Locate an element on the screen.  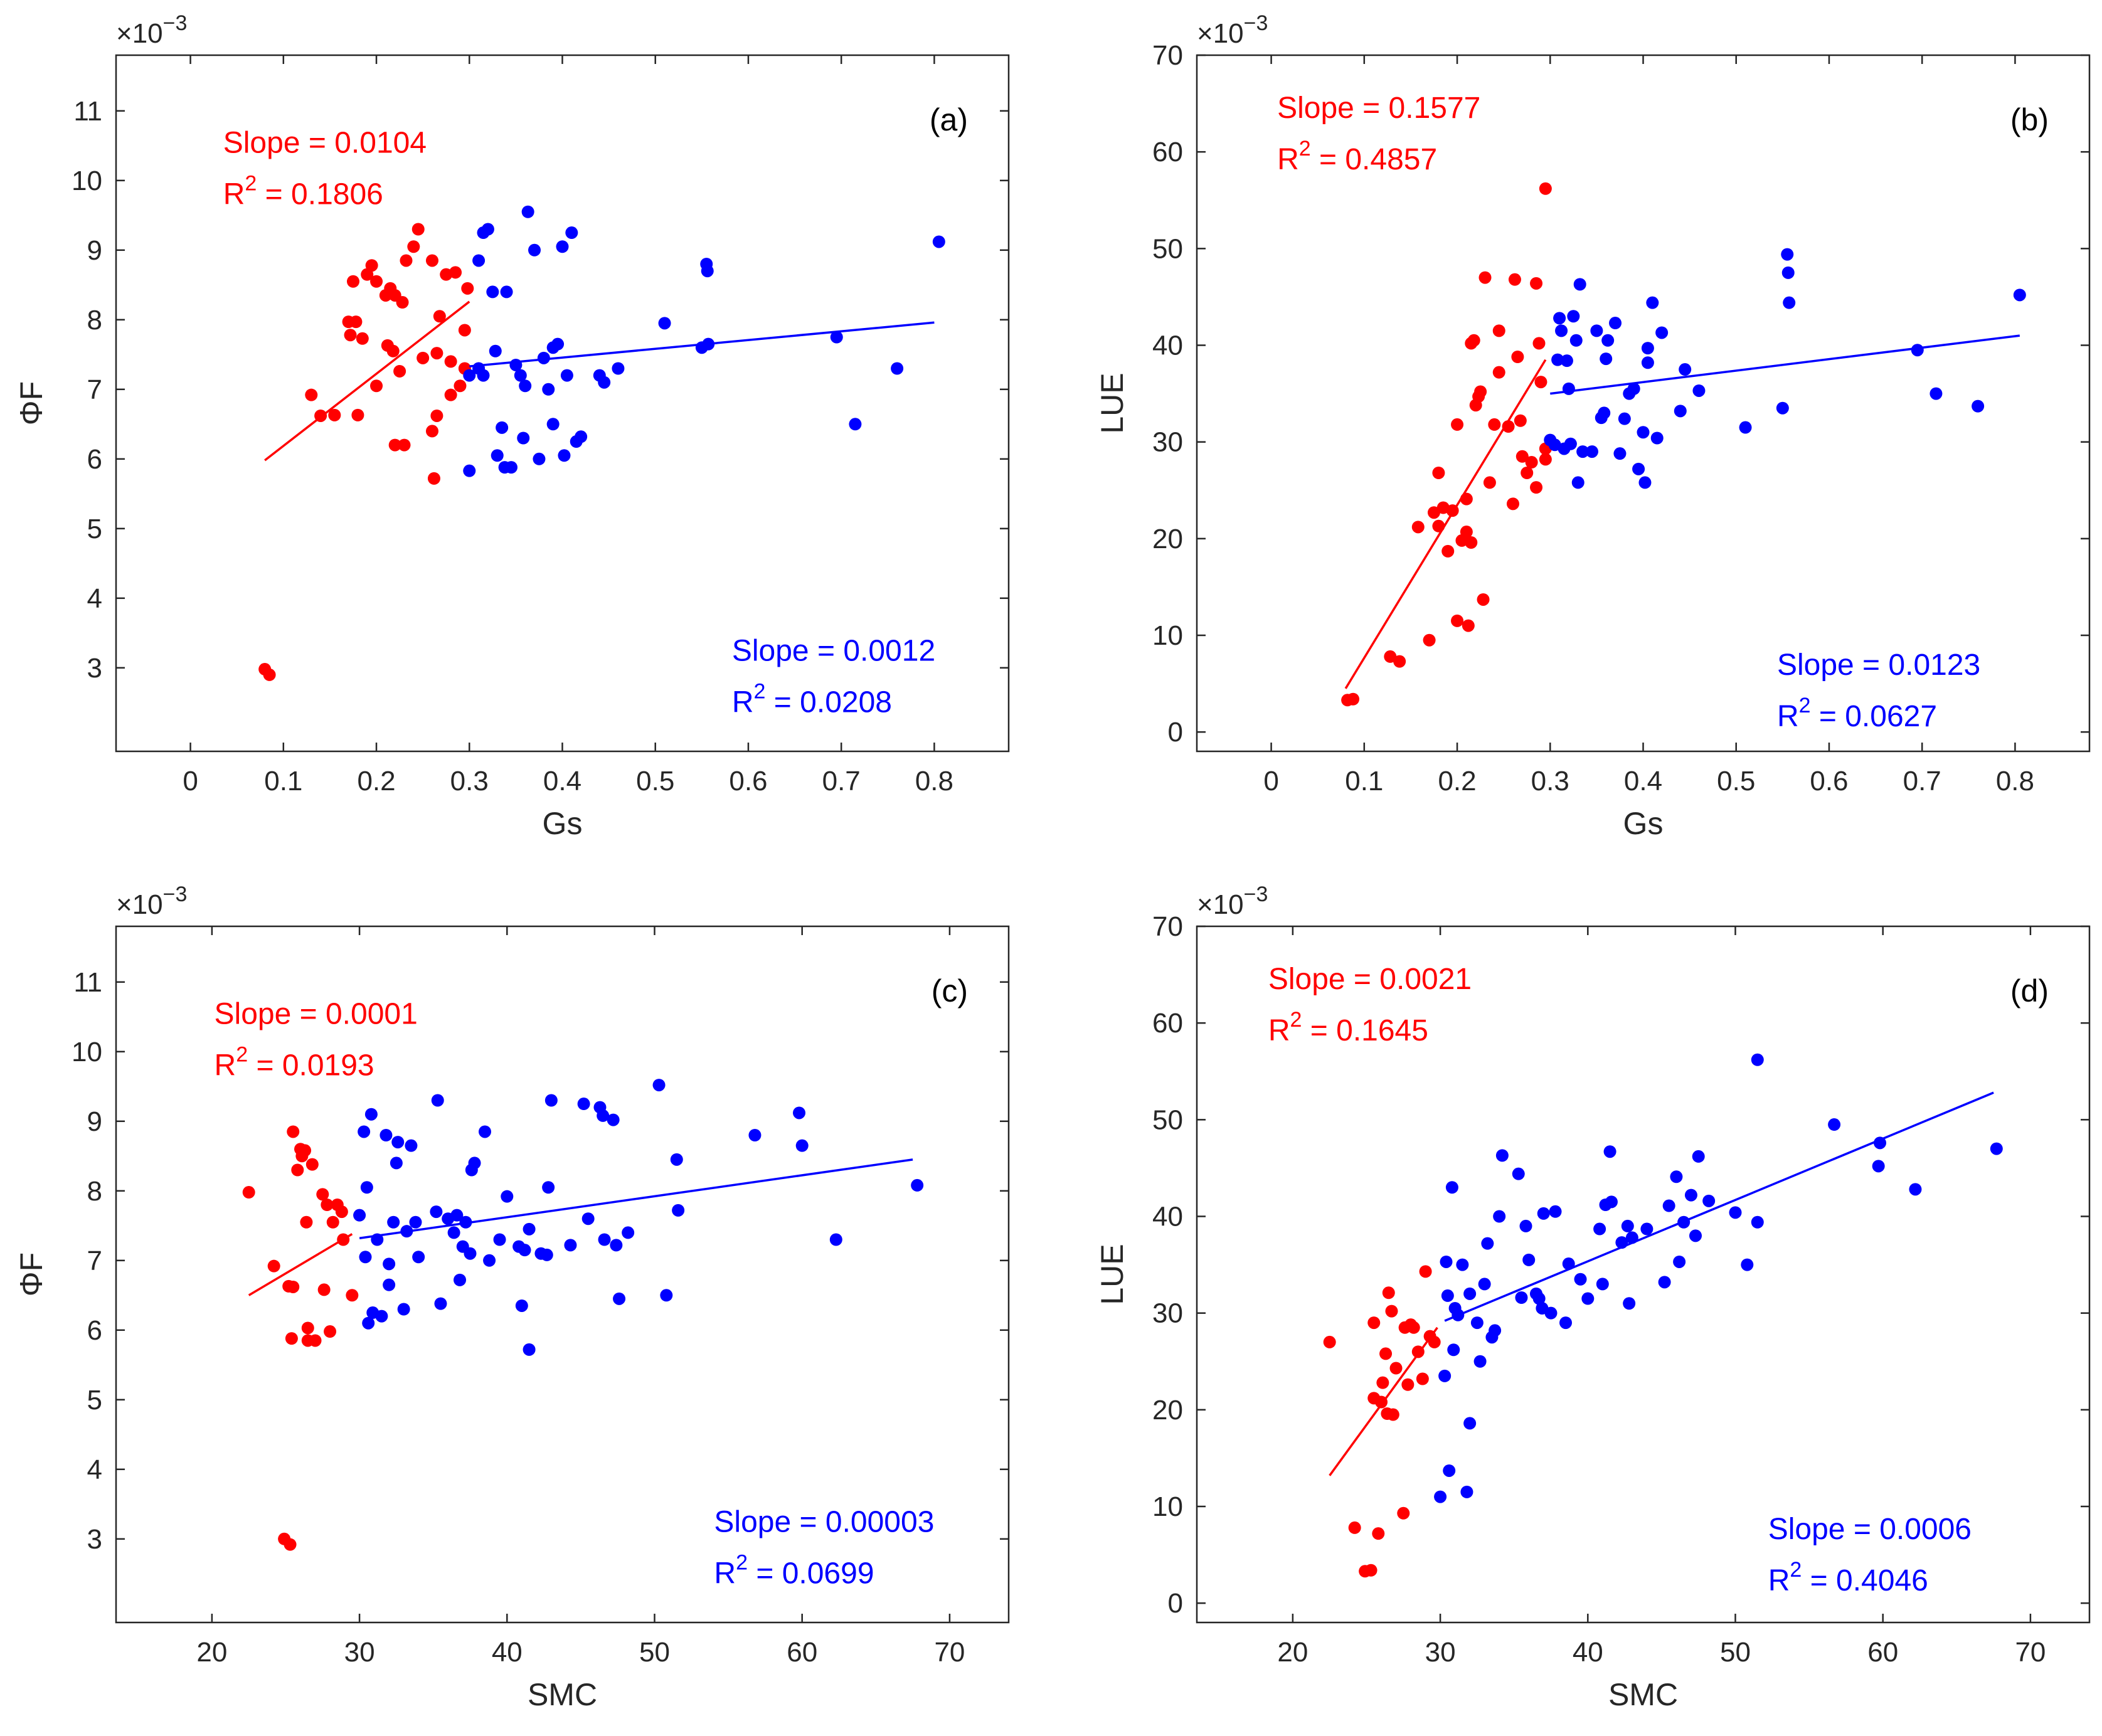
y-tick-label: 60 is located at coordinates (1167, 1024).